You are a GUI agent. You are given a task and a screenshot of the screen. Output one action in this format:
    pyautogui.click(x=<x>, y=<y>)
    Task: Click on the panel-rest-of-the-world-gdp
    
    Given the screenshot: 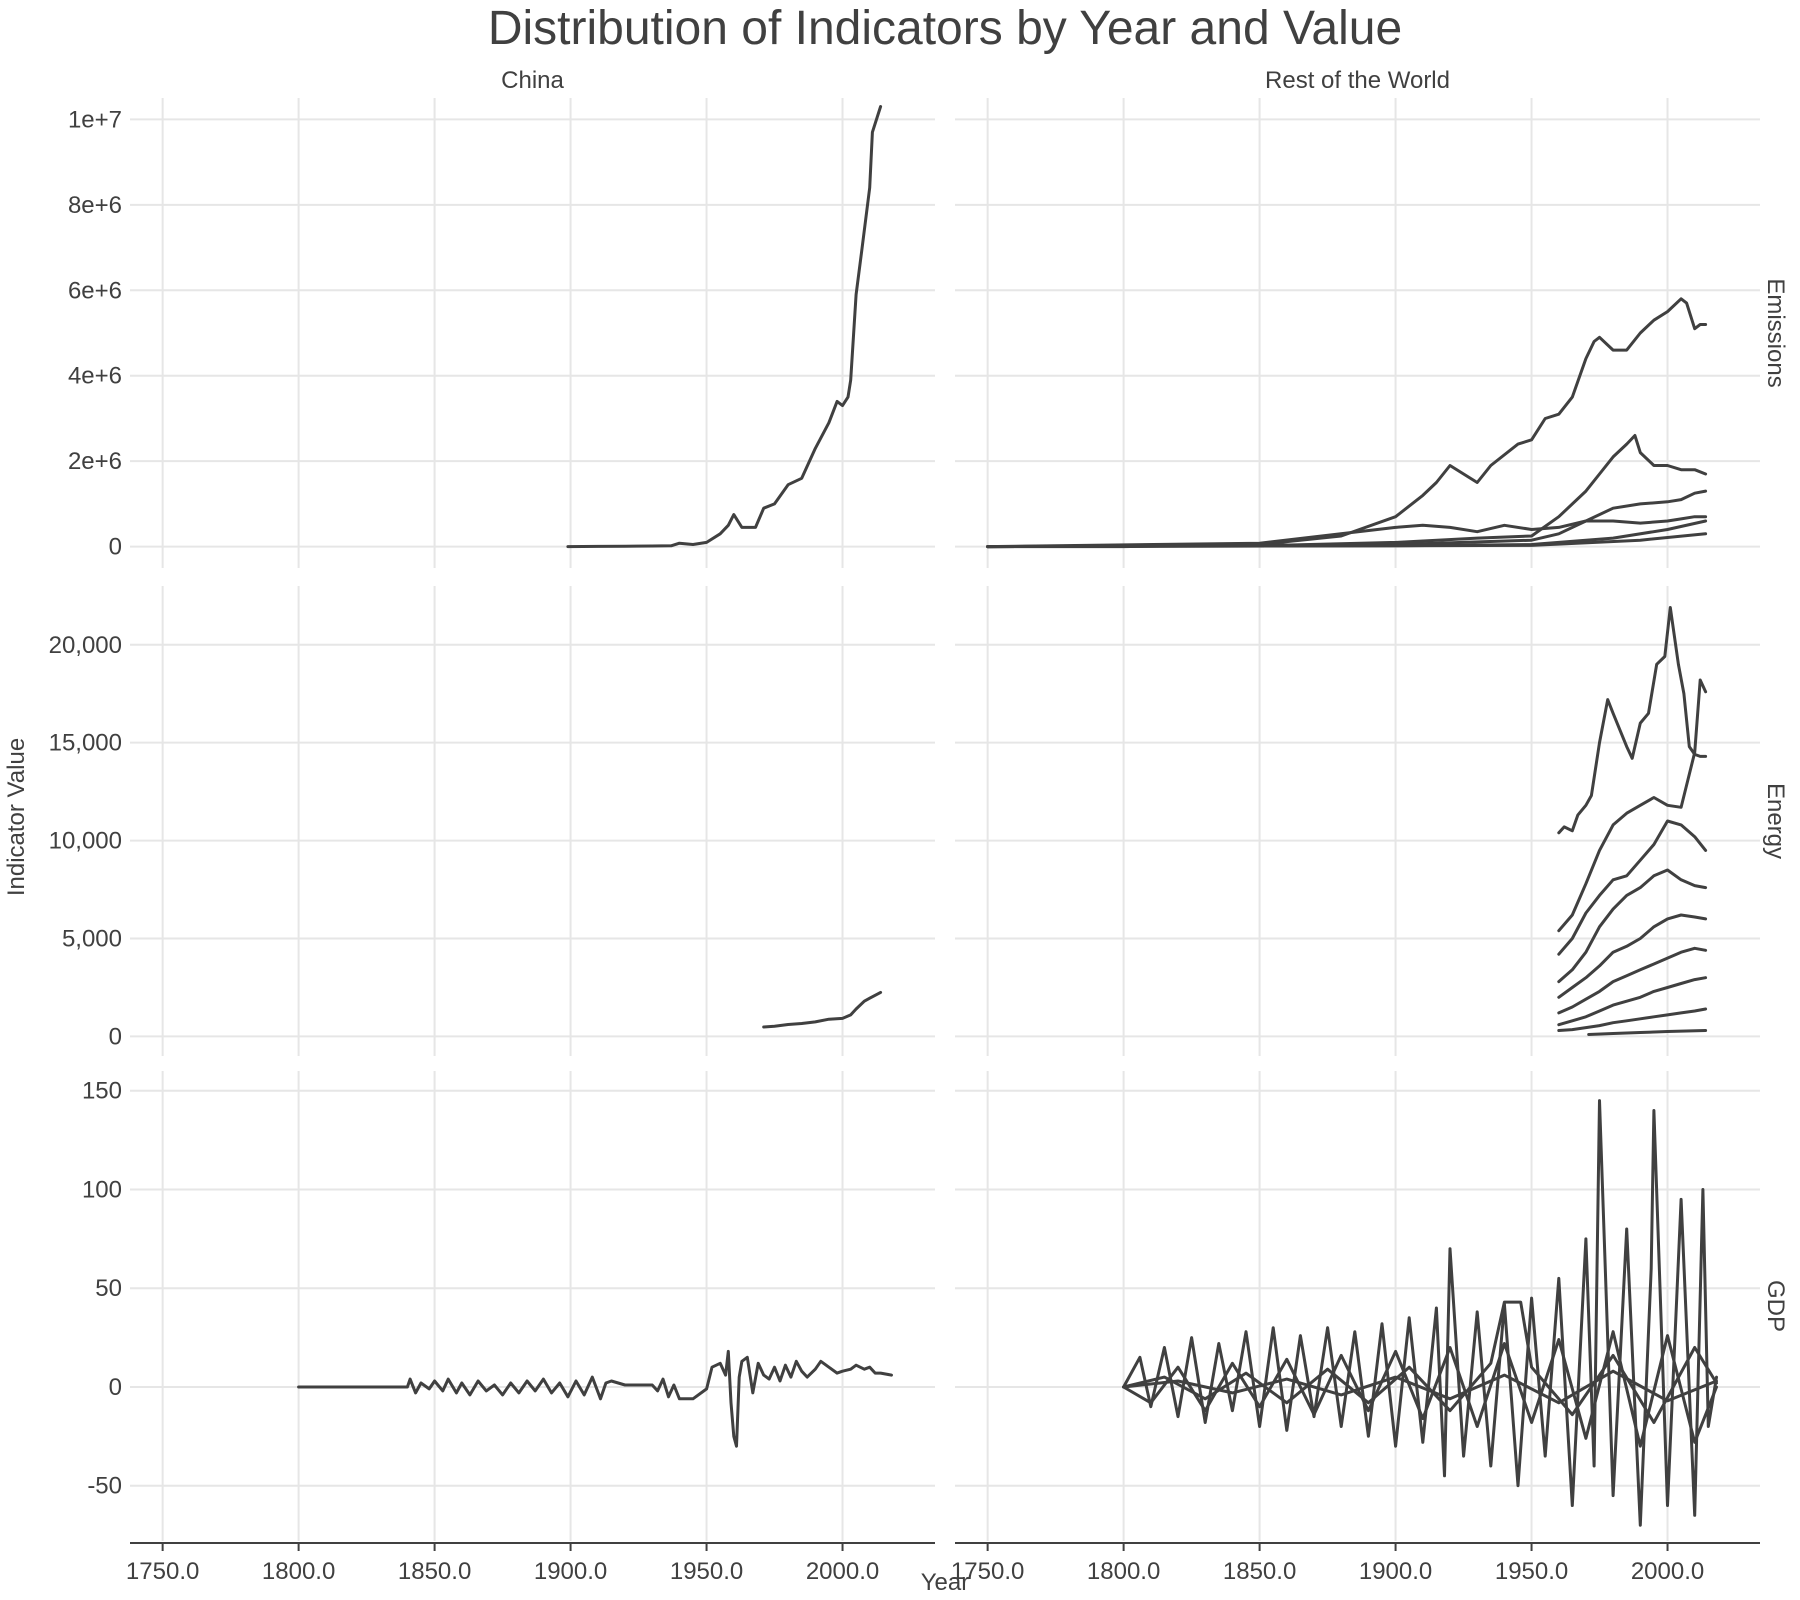 What is the action you would take?
    pyautogui.click(x=1357, y=1306)
    